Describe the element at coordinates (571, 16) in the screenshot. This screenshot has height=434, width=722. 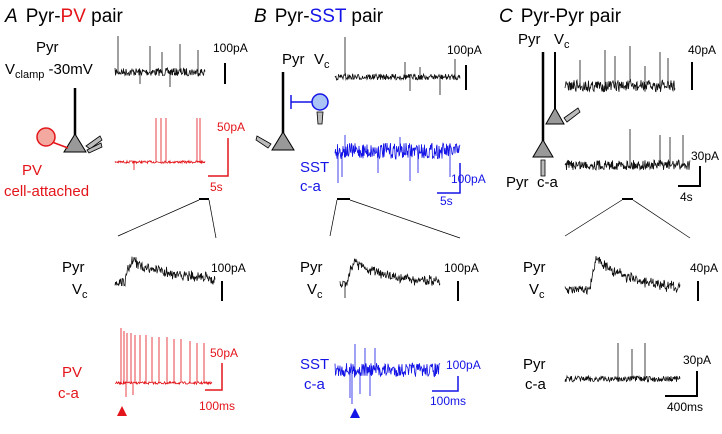
I see `title-part: Pyr-Pyr pair` at that location.